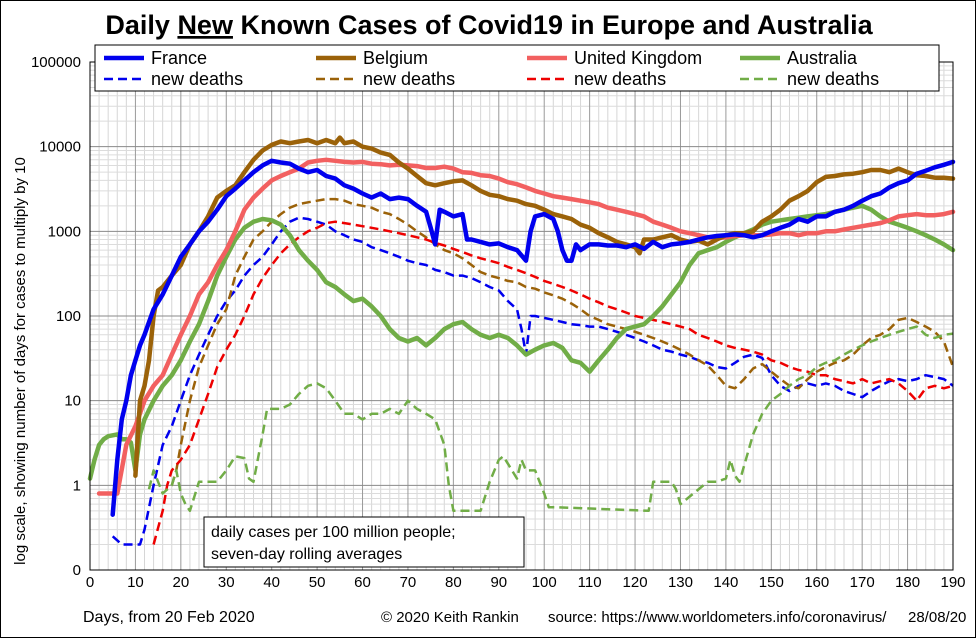  I want to click on x-tick-label: 90, so click(498, 582).